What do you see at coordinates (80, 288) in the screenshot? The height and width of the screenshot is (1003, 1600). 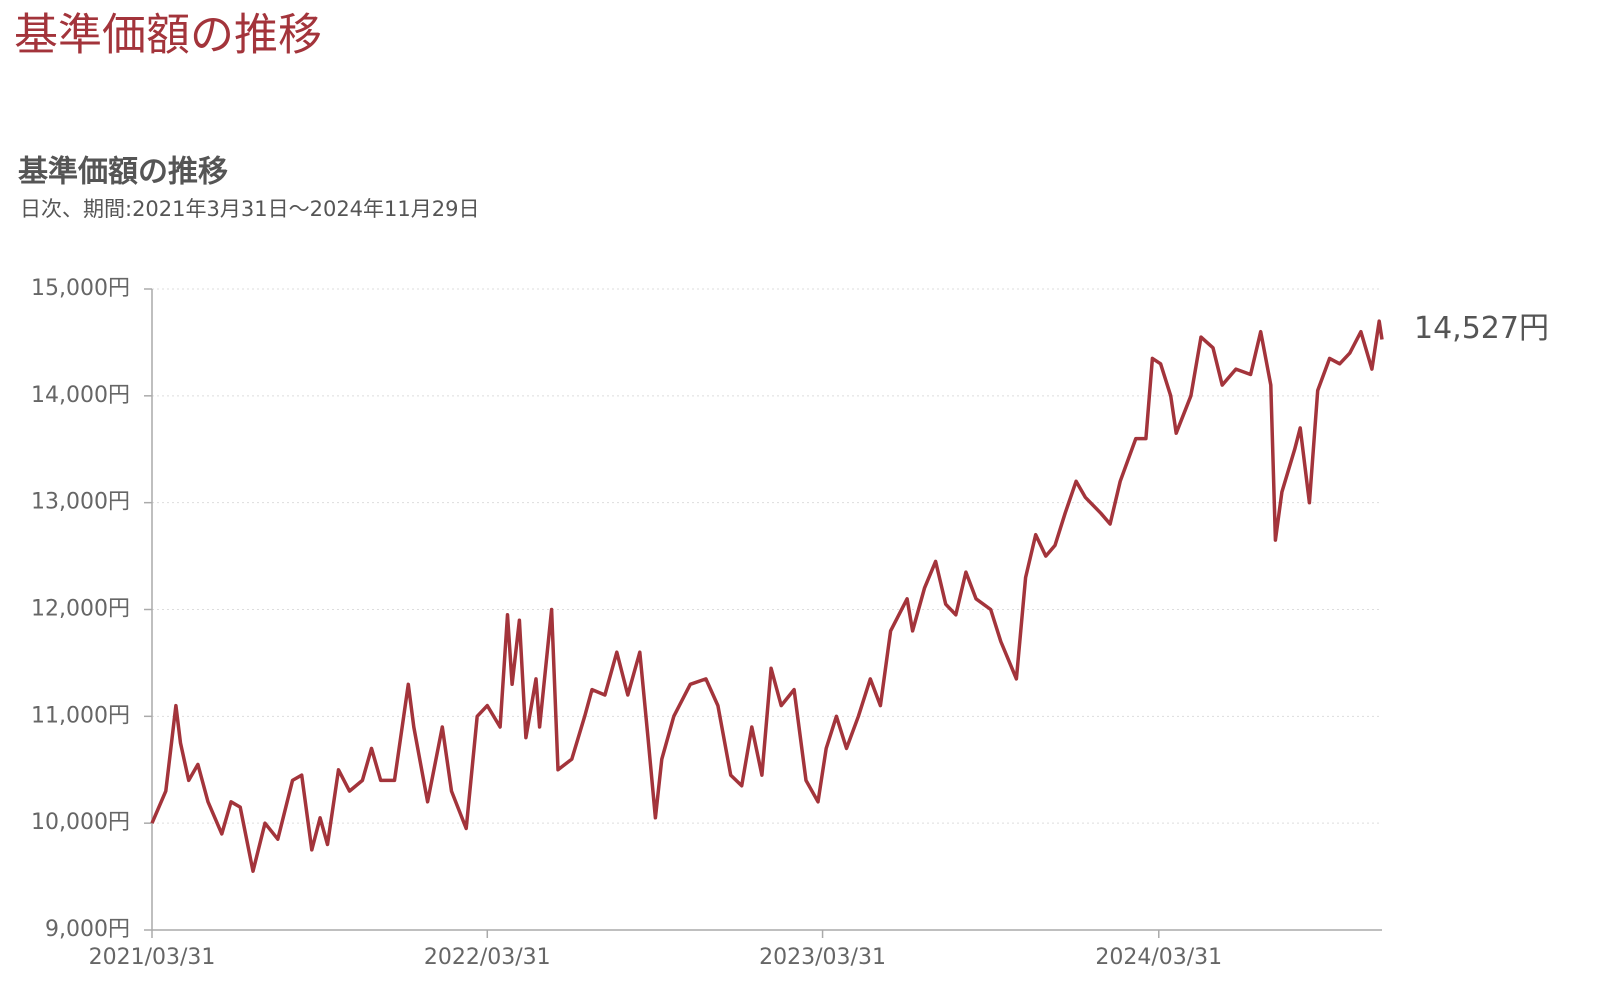 I see `y-tick-label: 15,000円` at bounding box center [80, 288].